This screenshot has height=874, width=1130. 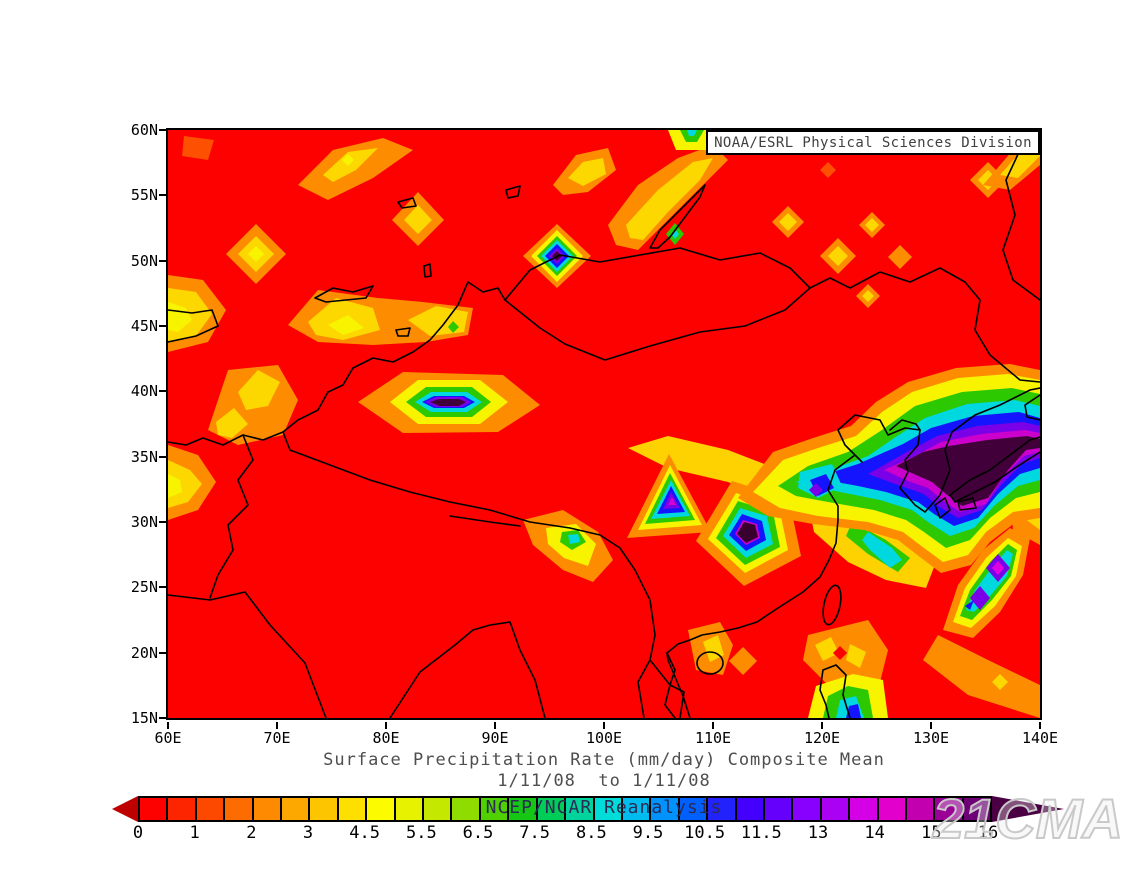 I want to click on colorbar-right-arrow, so click(x=1028, y=809).